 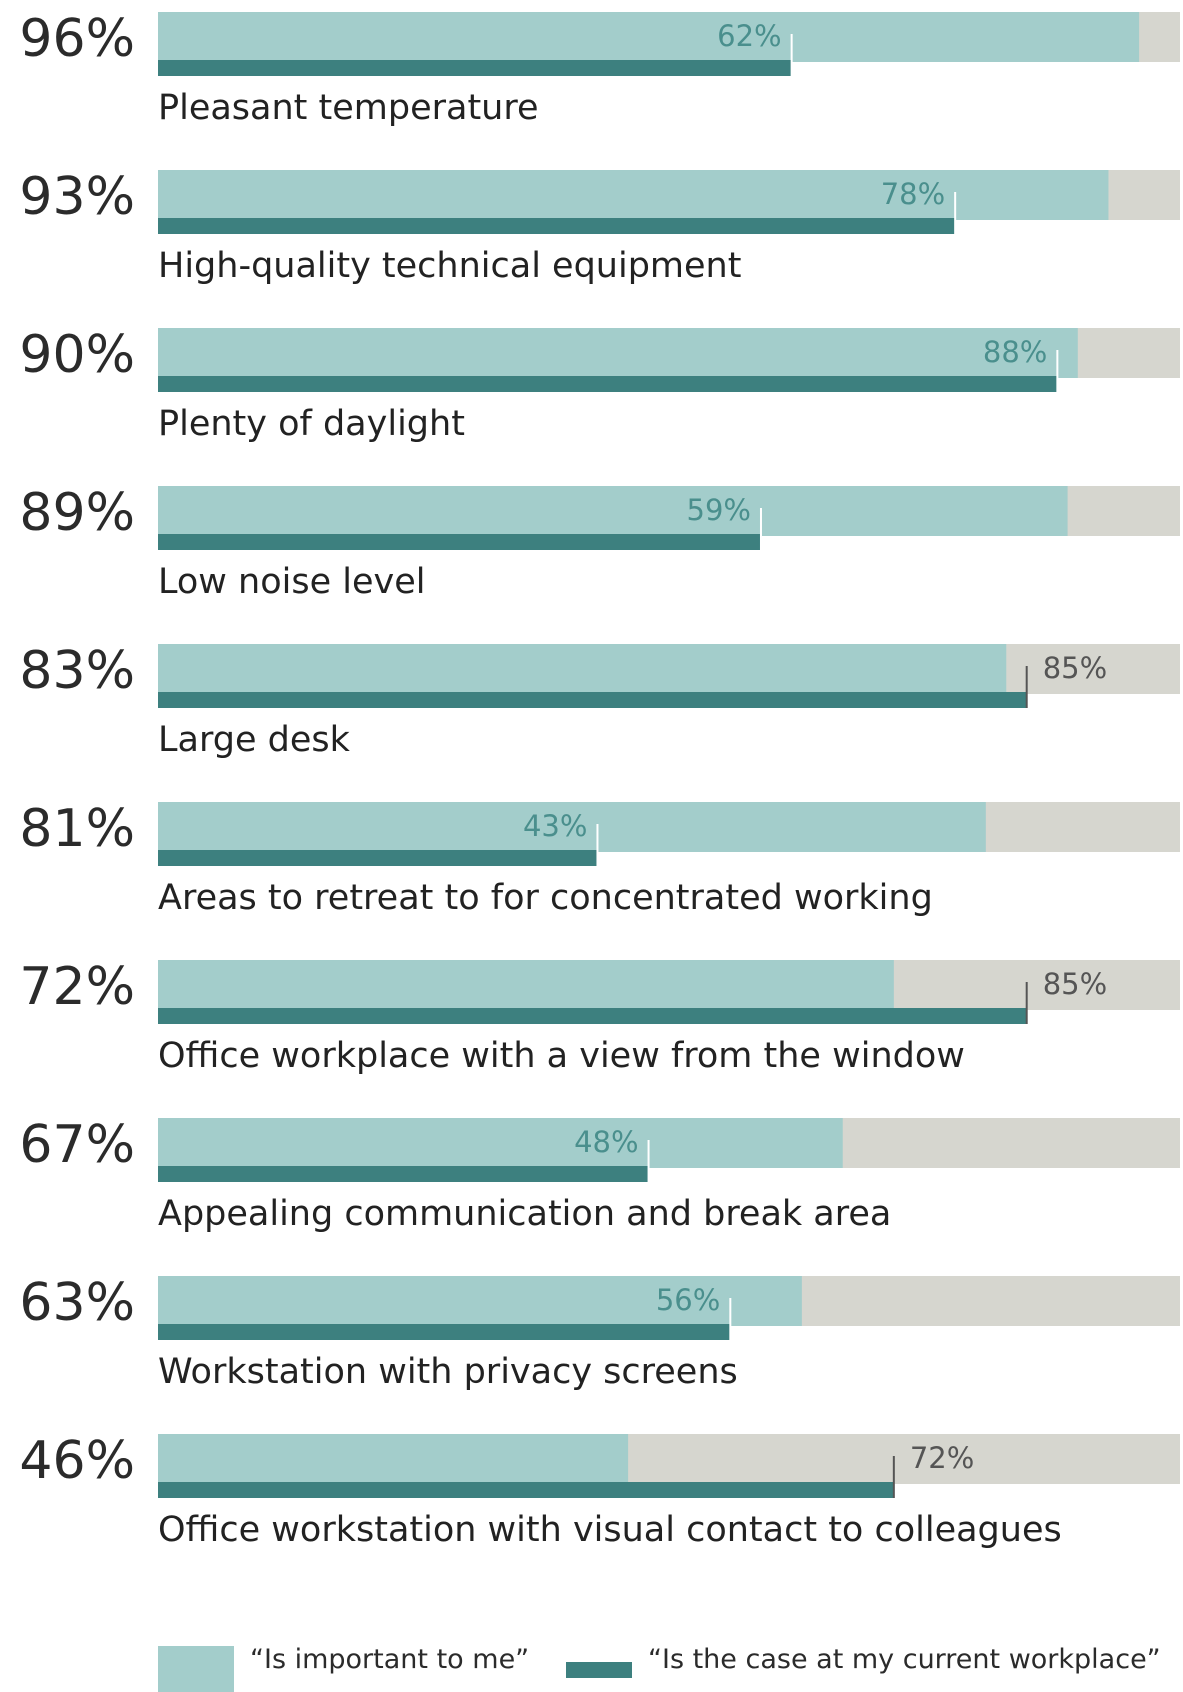 What do you see at coordinates (1015, 352) in the screenshot?
I see `current-value-label: 88%` at bounding box center [1015, 352].